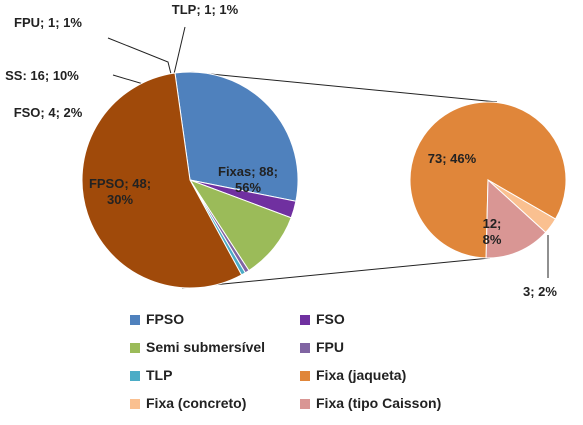  What do you see at coordinates (540, 291) in the screenshot?
I see `data-label: 3; 2%` at bounding box center [540, 291].